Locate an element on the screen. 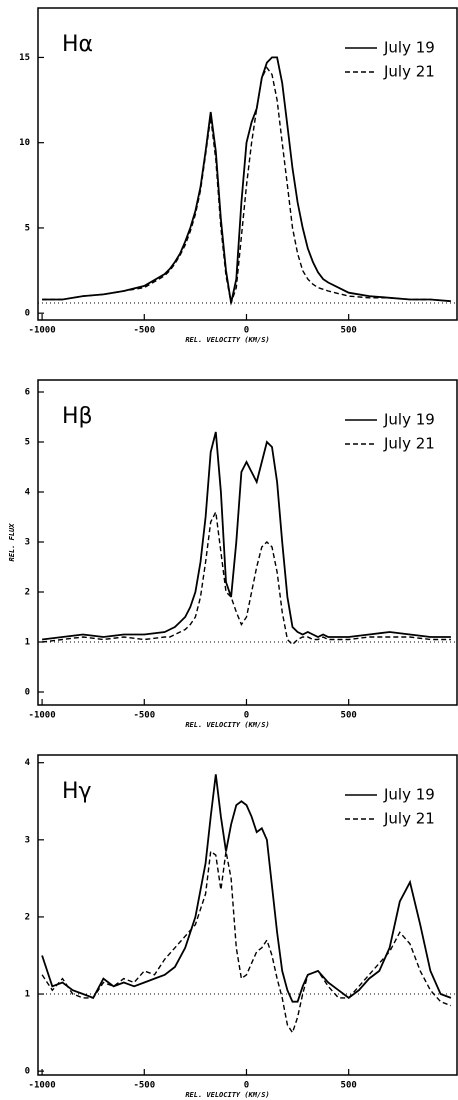 The width and height of the screenshot is (458, 1100). y-tick-label: 6 is located at coordinates (27, 393).